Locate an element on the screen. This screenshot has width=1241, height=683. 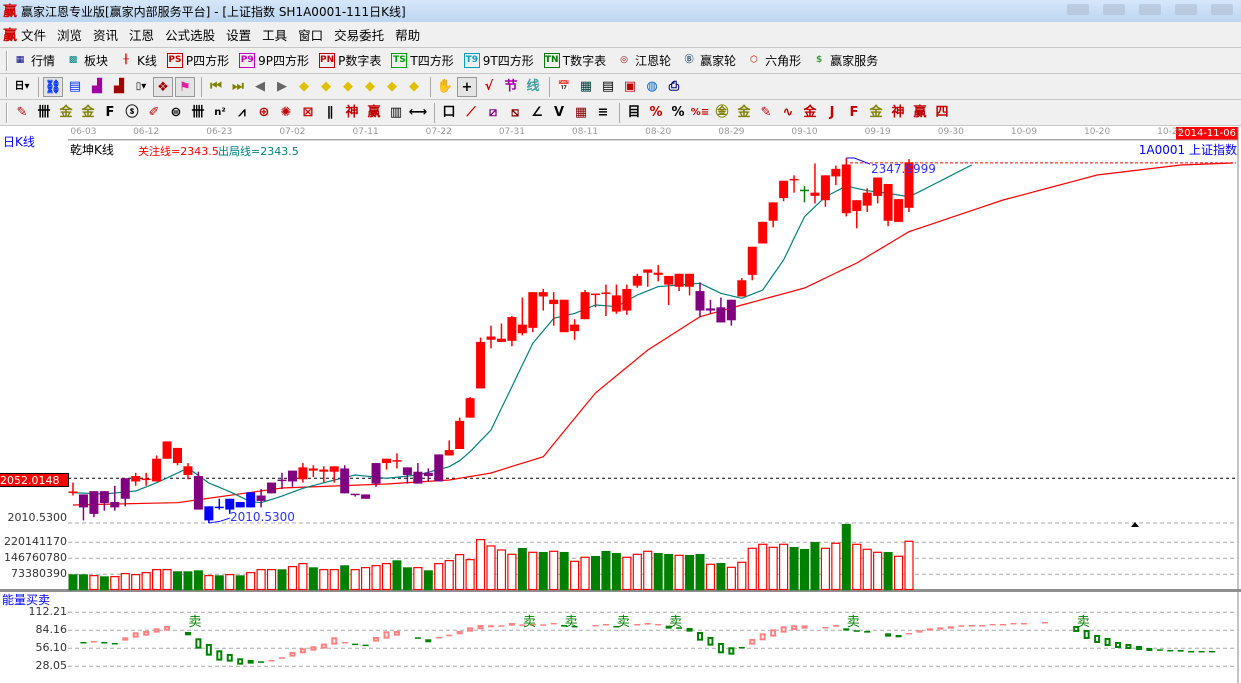
menu-item: 帮助 is located at coordinates (408, 35).